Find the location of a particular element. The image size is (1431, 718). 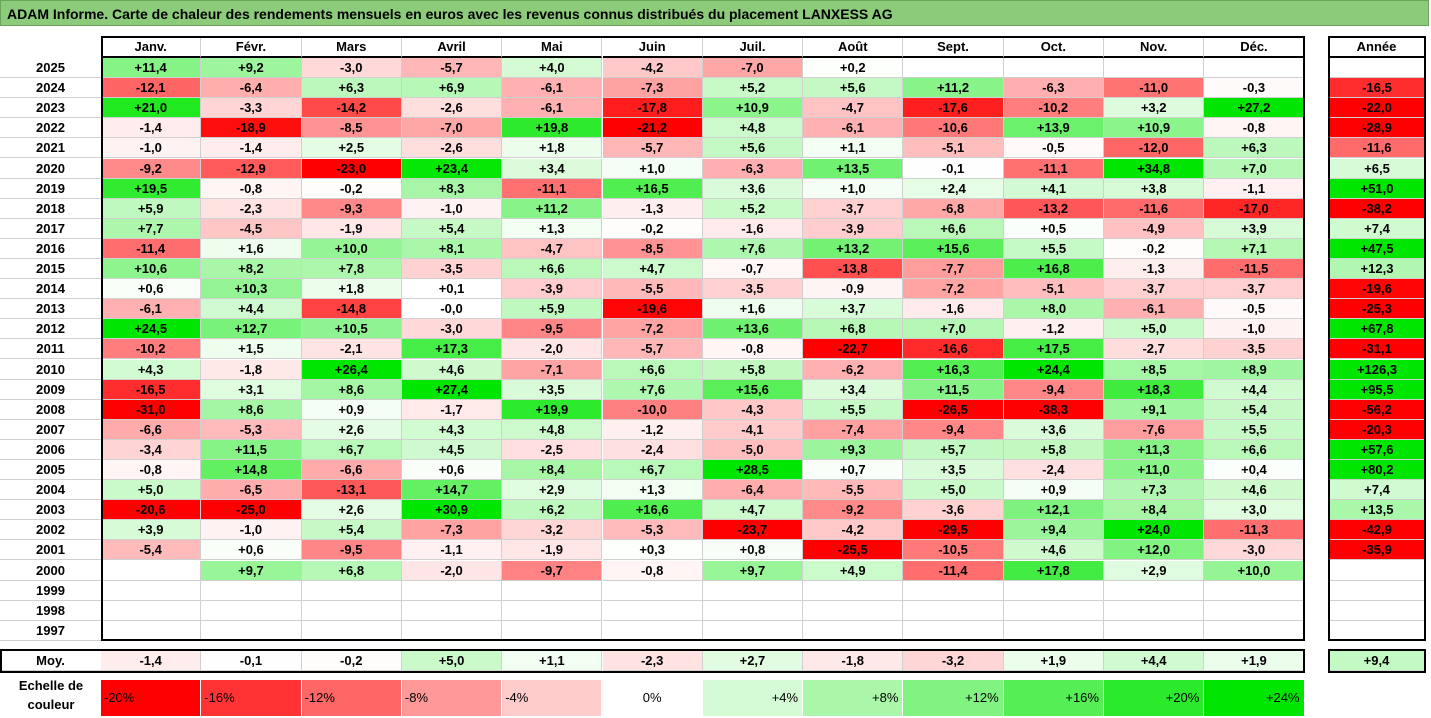

average-cell: +1,9 is located at coordinates (1053, 660).